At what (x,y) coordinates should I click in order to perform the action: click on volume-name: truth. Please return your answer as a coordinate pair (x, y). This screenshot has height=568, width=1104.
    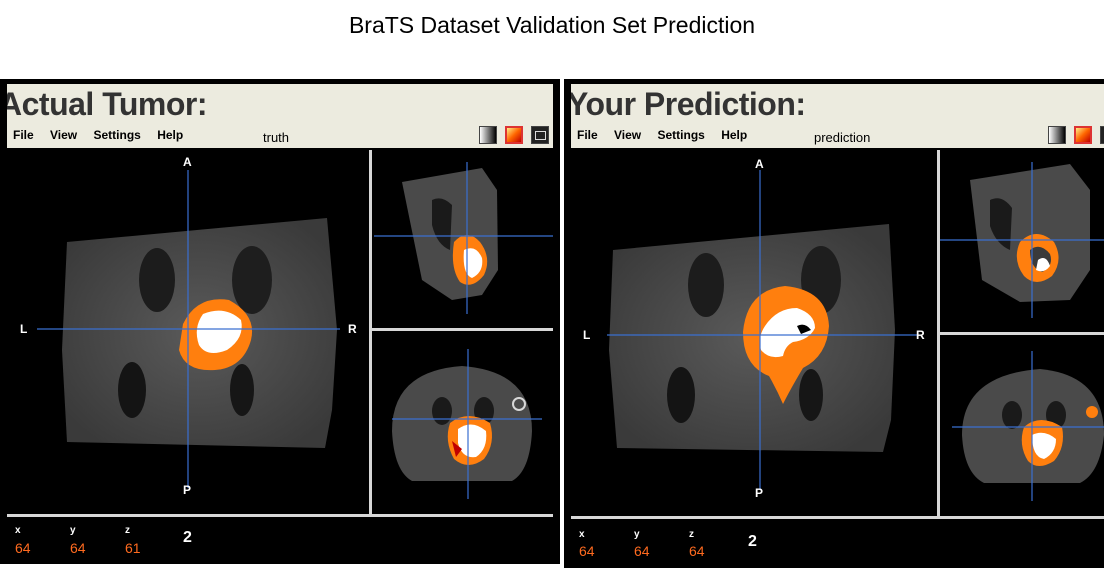
    Looking at the image, I should click on (276, 137).